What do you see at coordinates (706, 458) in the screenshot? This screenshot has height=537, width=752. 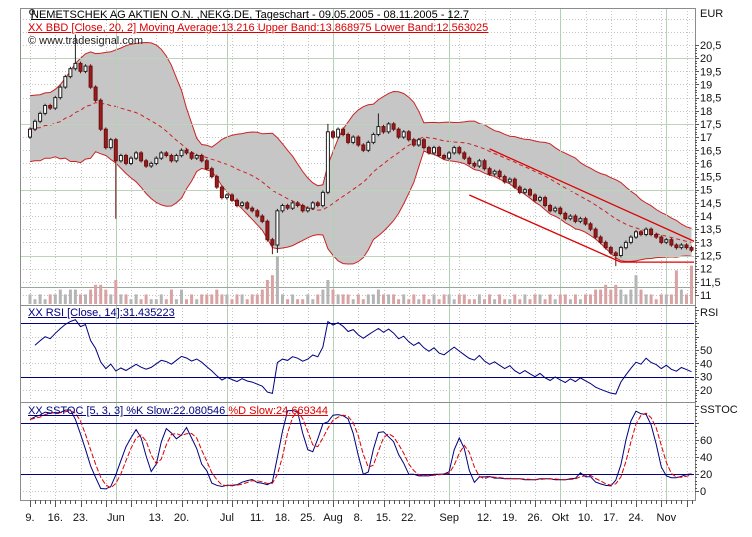 I see `axis-tick-label: 40` at bounding box center [706, 458].